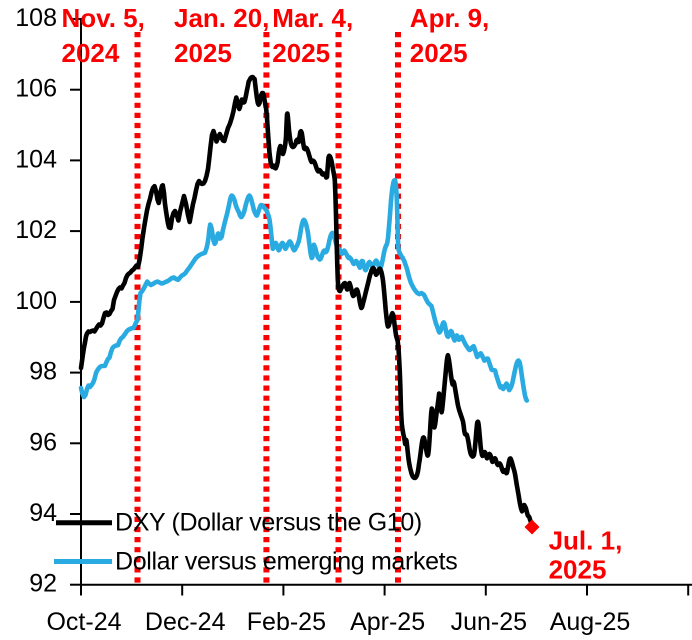 The width and height of the screenshot is (692, 640). What do you see at coordinates (387, 622) in the screenshot?
I see `svg-text: Apr-25` at bounding box center [387, 622].